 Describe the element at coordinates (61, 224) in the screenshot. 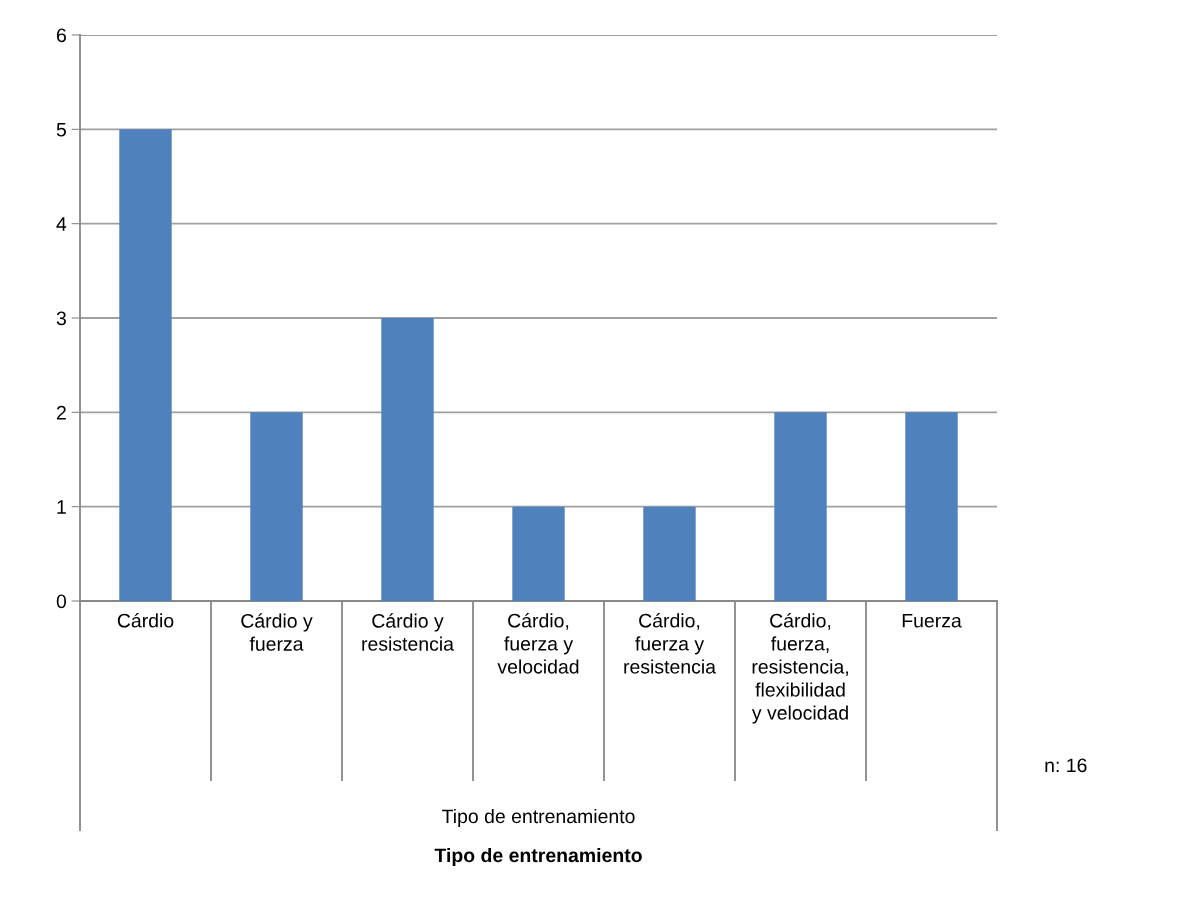

I see `y-tick-label: 4` at that location.